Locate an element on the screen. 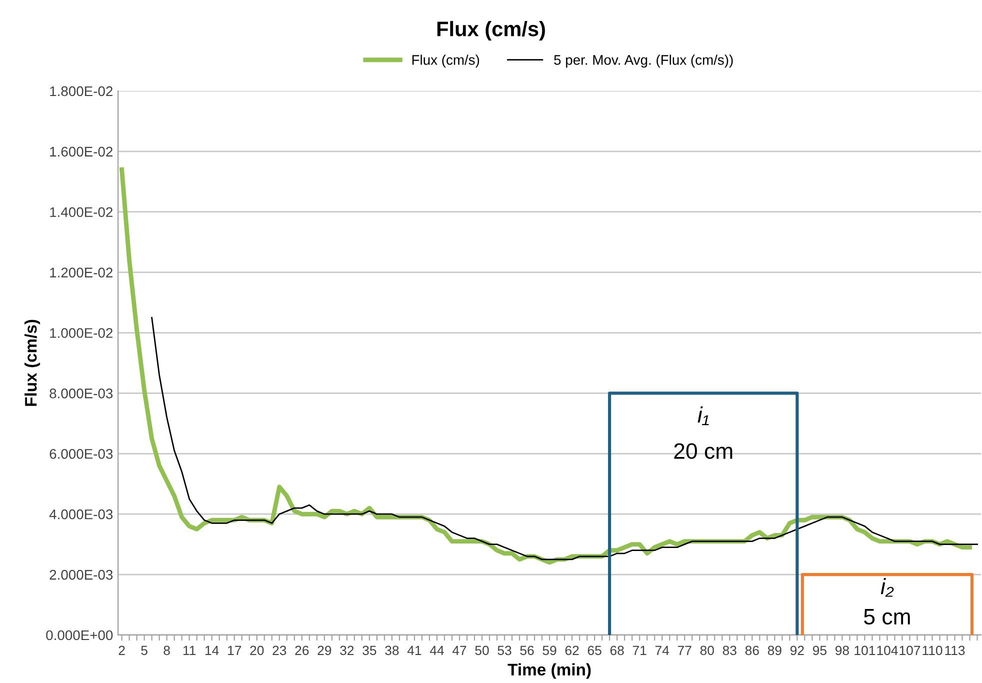 The width and height of the screenshot is (982, 683). x-tick-label: 5 is located at coordinates (144, 651).